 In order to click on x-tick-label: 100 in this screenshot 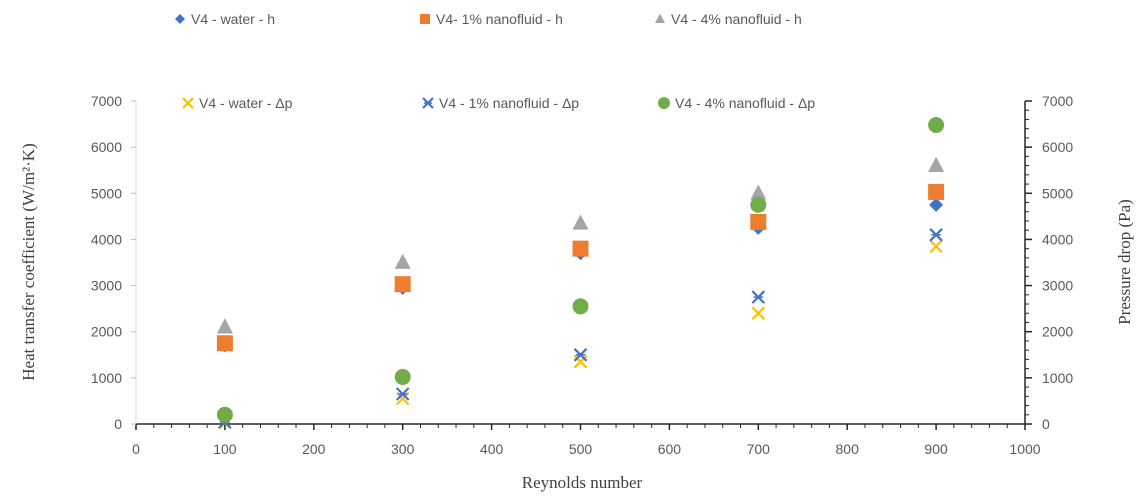, I will do `click(225, 449)`.